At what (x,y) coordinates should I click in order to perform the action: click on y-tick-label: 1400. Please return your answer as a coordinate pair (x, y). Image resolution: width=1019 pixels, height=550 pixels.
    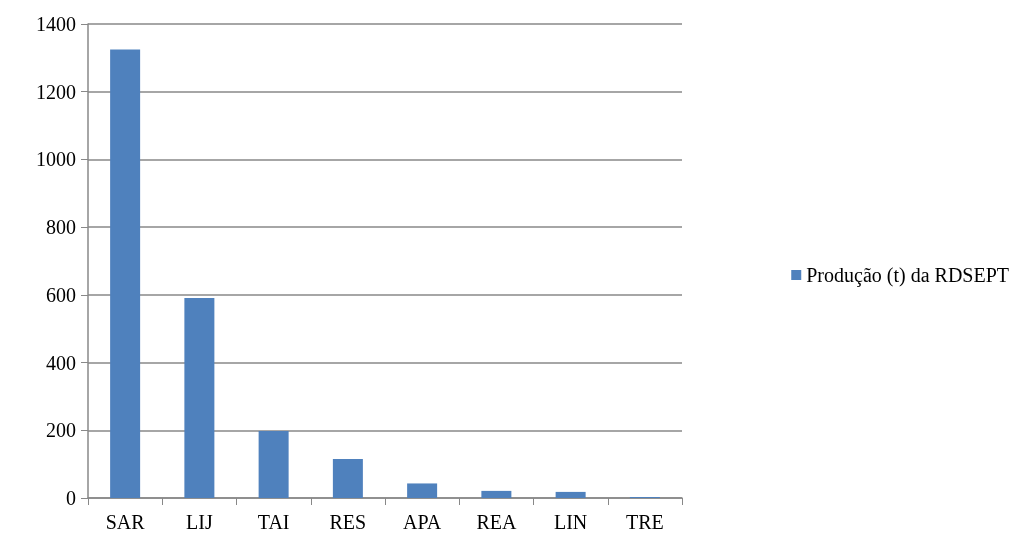
    Looking at the image, I should click on (56, 24).